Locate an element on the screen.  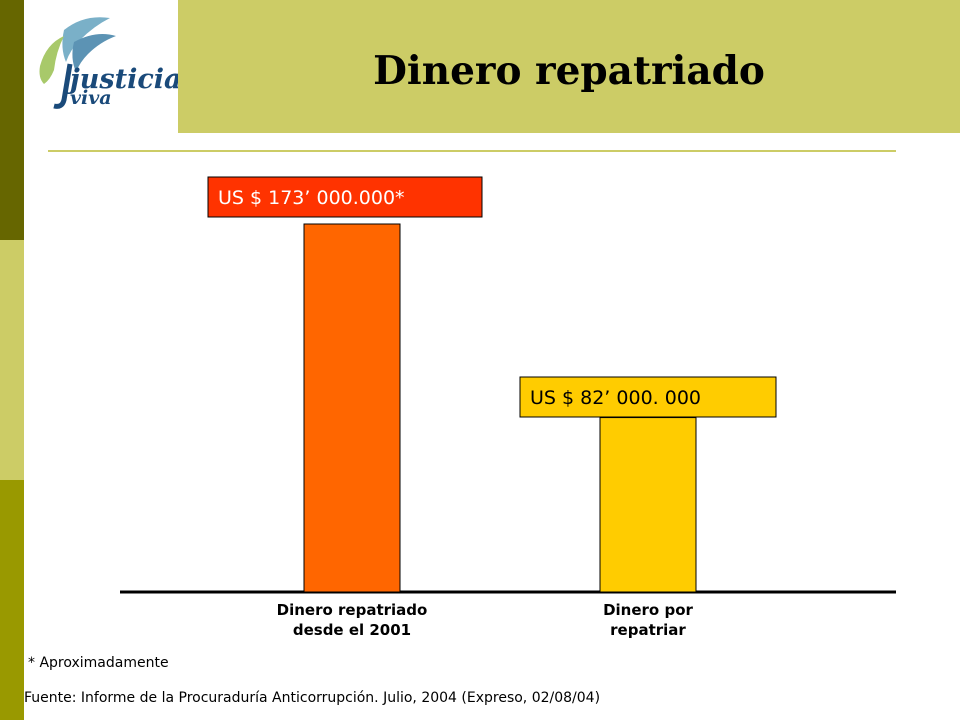
data-label-1: US $ 173’ 000.000* is located at coordinates (311, 198).